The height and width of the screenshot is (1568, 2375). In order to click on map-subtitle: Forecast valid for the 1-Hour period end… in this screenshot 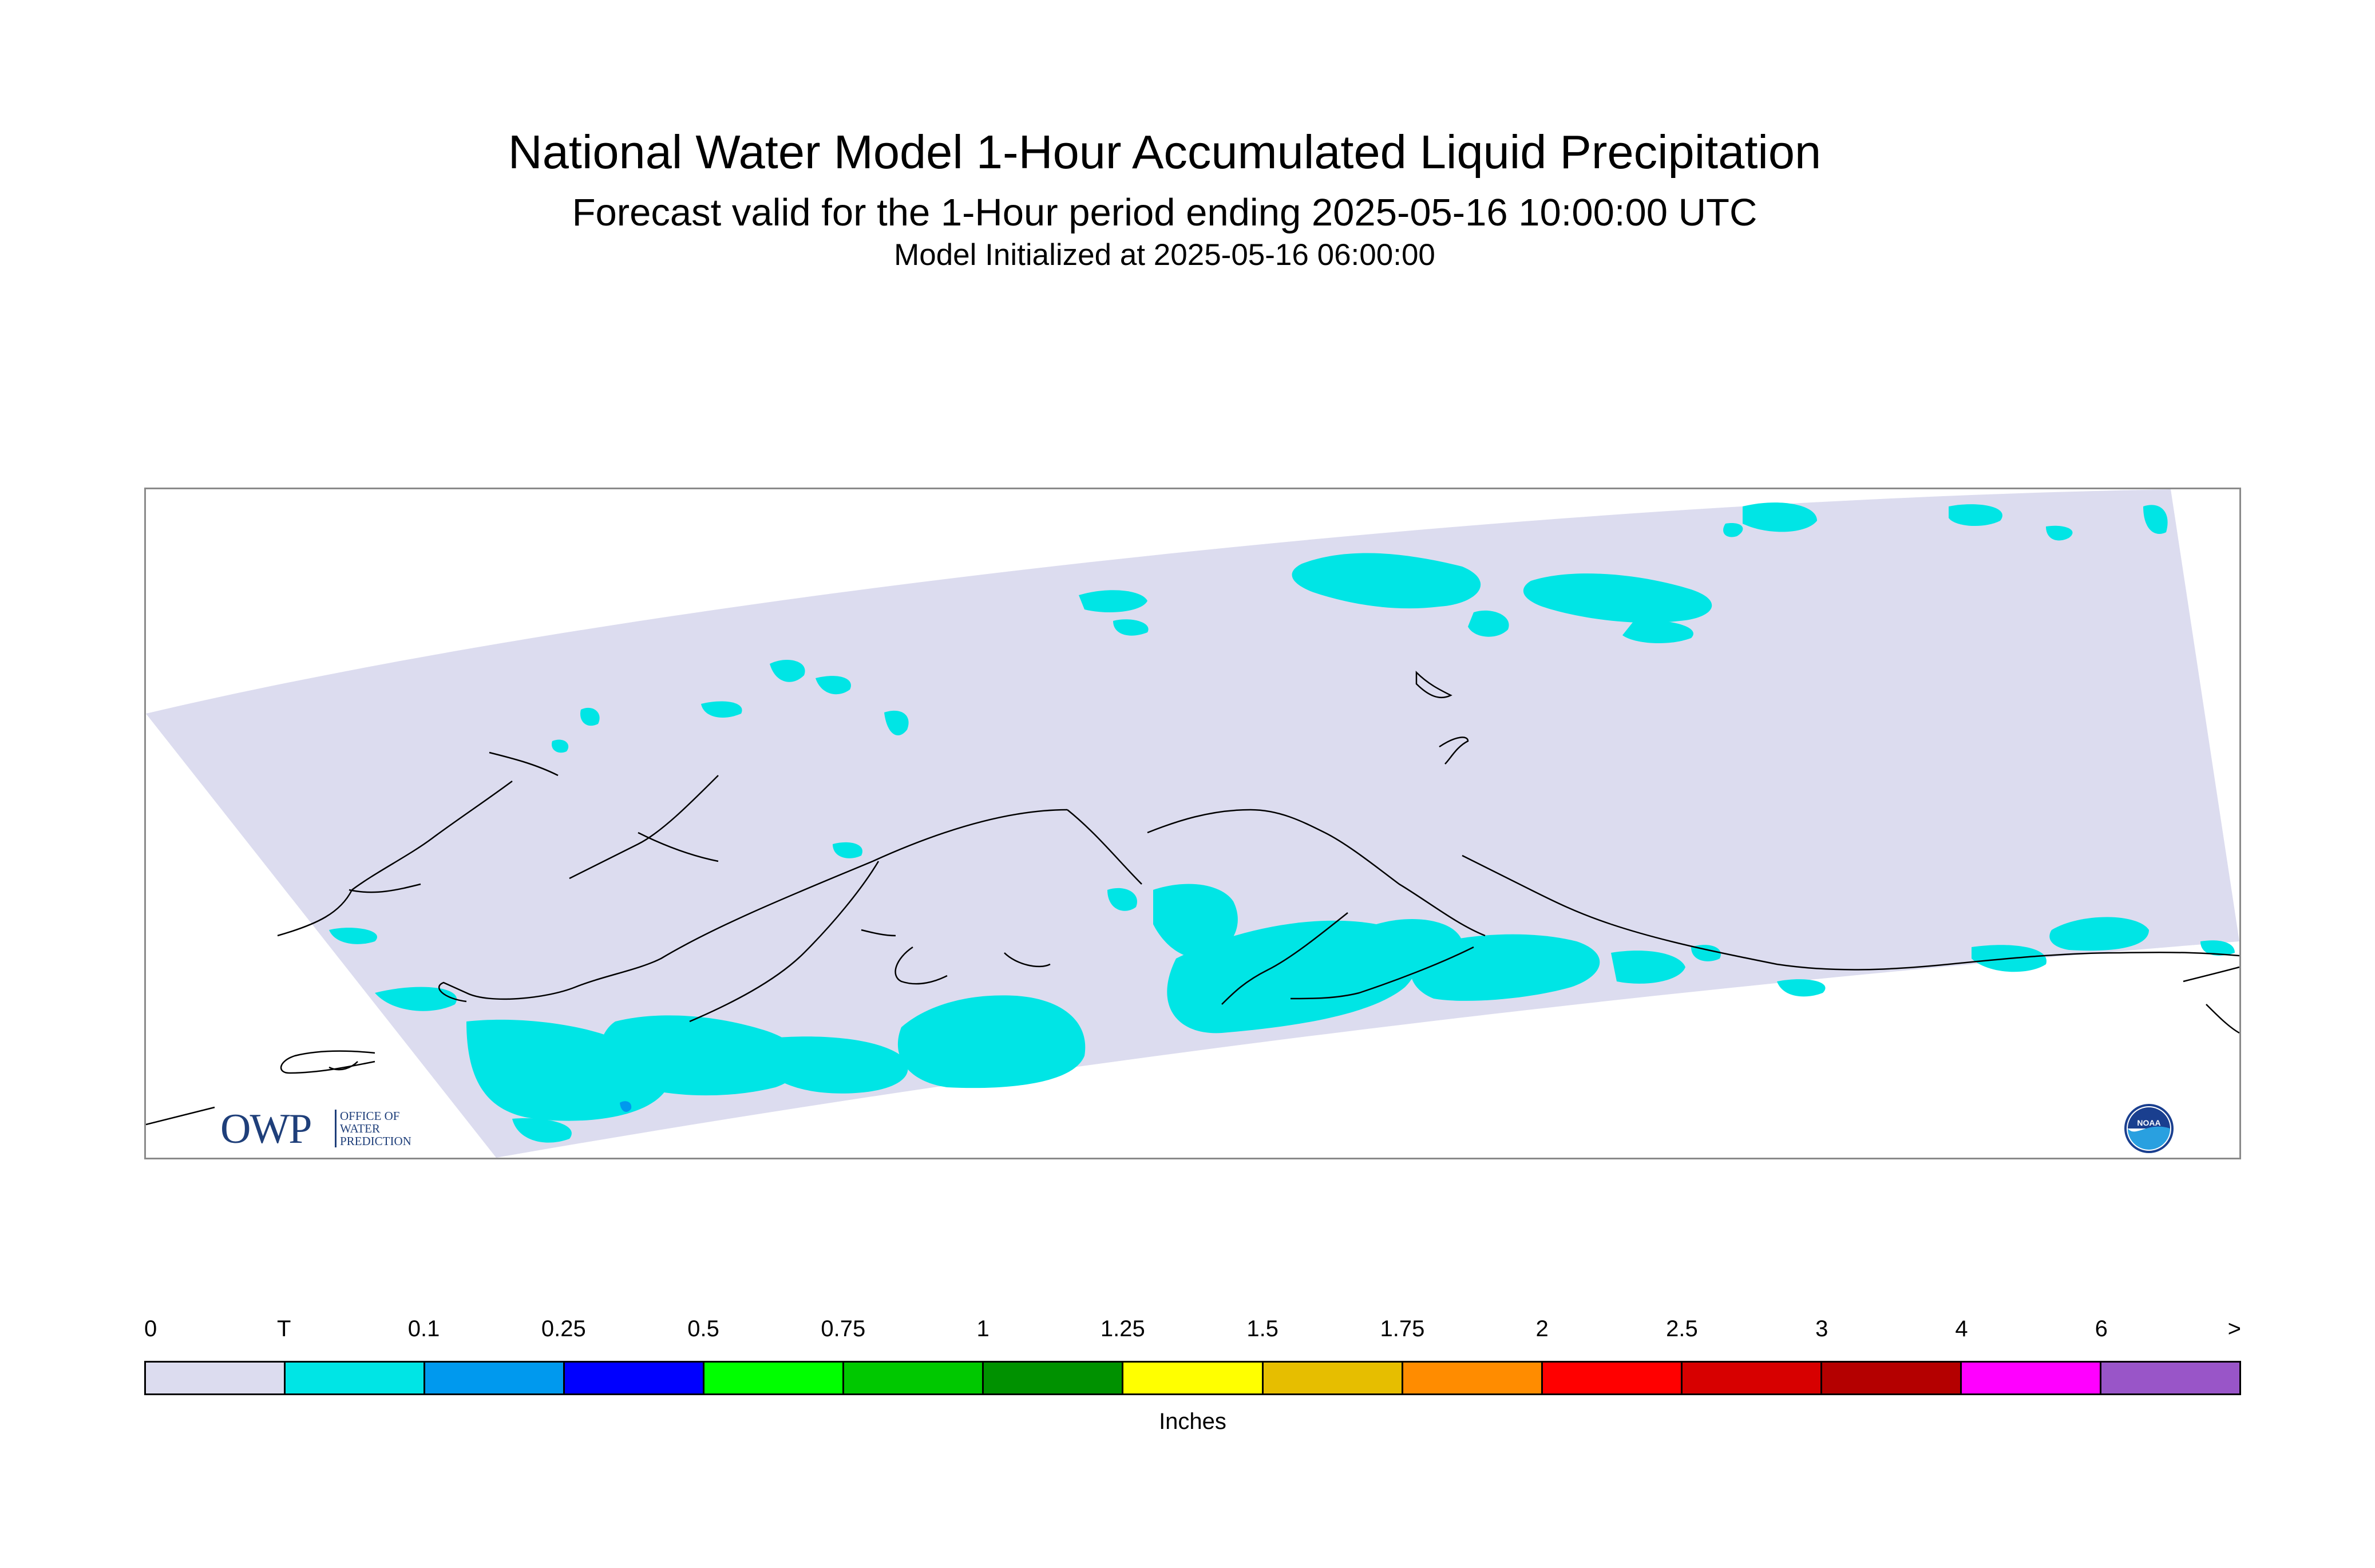, I will do `click(1165, 212)`.